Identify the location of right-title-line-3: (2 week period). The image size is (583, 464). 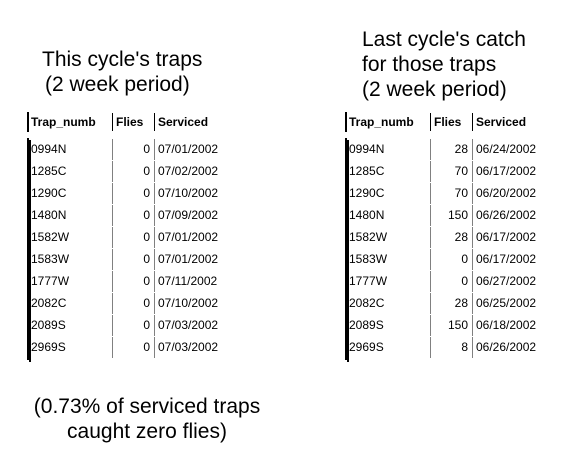
(434, 89).